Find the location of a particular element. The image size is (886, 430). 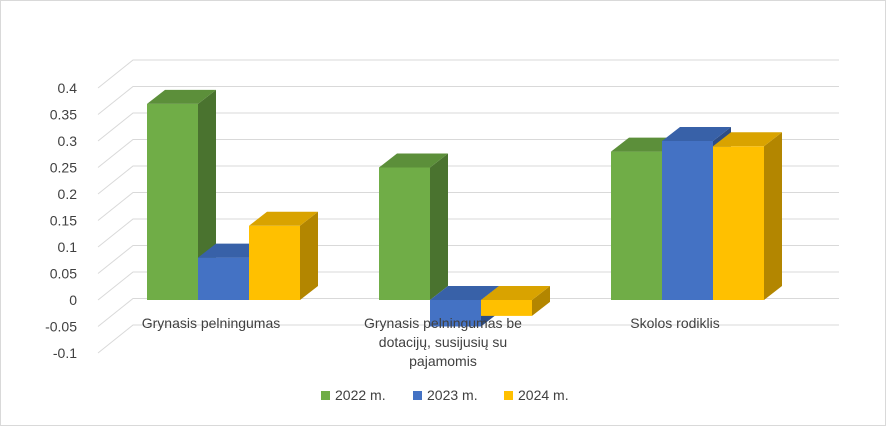

y-tick-label: 0.1 is located at coordinates (68, 247).